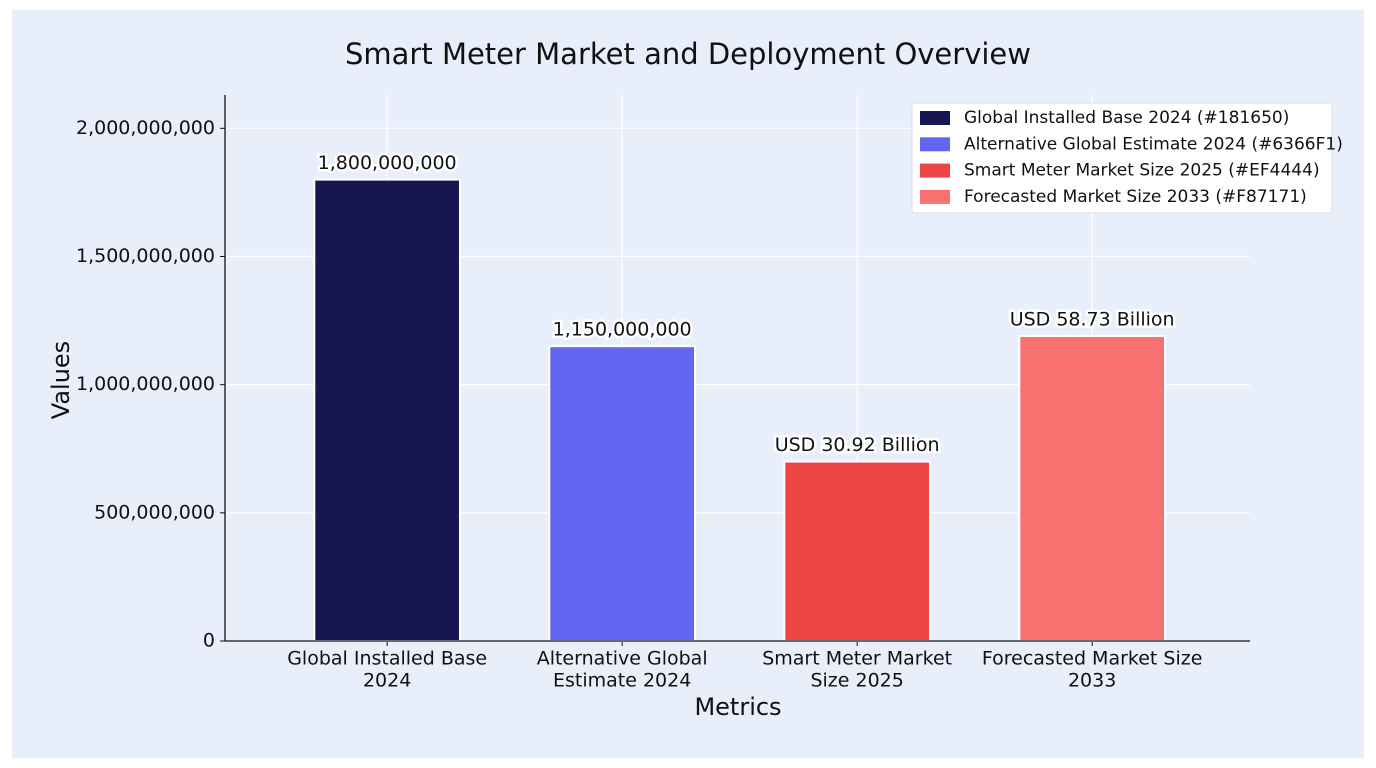 The height and width of the screenshot is (768, 1376). What do you see at coordinates (145, 128) in the screenshot?
I see `y-tick-label: 2,000,000,000` at bounding box center [145, 128].